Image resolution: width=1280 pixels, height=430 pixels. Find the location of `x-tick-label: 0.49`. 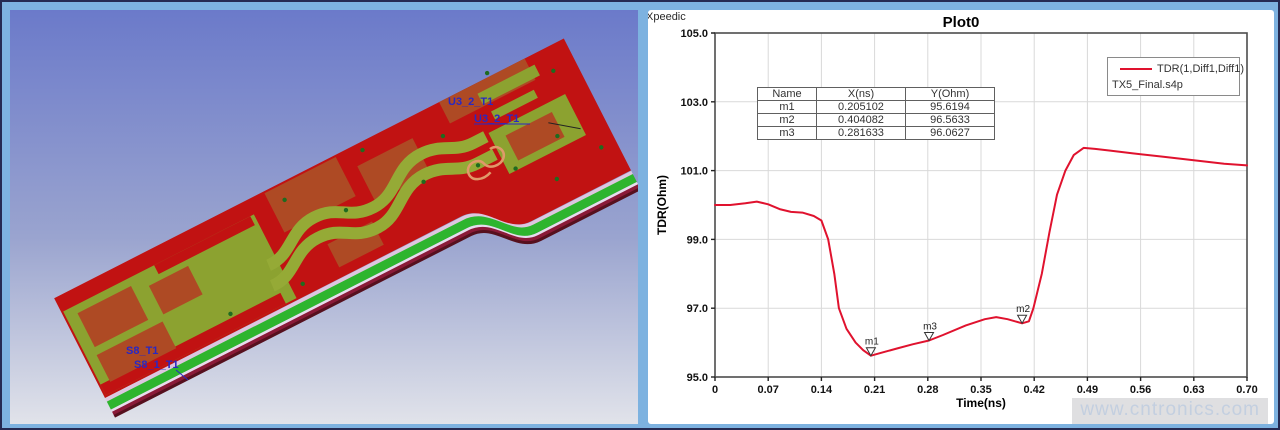

x-tick-label: 0.49 is located at coordinates (1087, 390).